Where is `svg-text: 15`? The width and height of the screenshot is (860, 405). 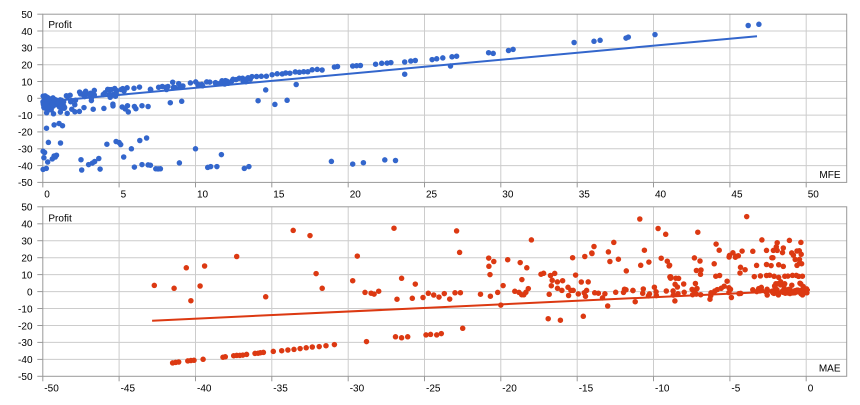
svg-text: 15 is located at coordinates (279, 195).